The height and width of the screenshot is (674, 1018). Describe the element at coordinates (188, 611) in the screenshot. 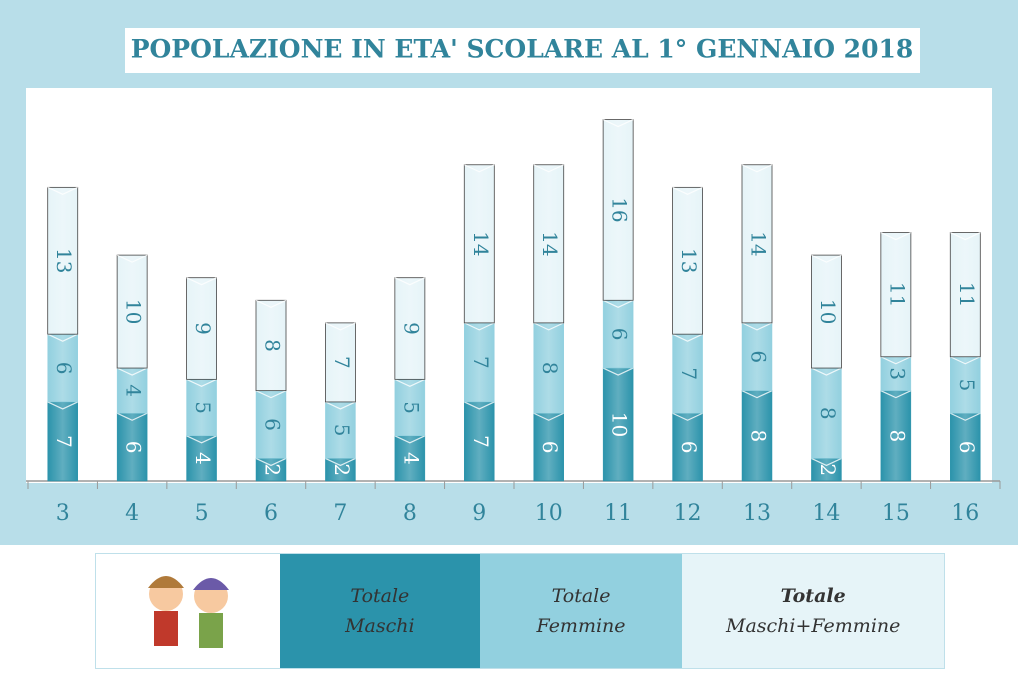

I see `legend-picture` at that location.